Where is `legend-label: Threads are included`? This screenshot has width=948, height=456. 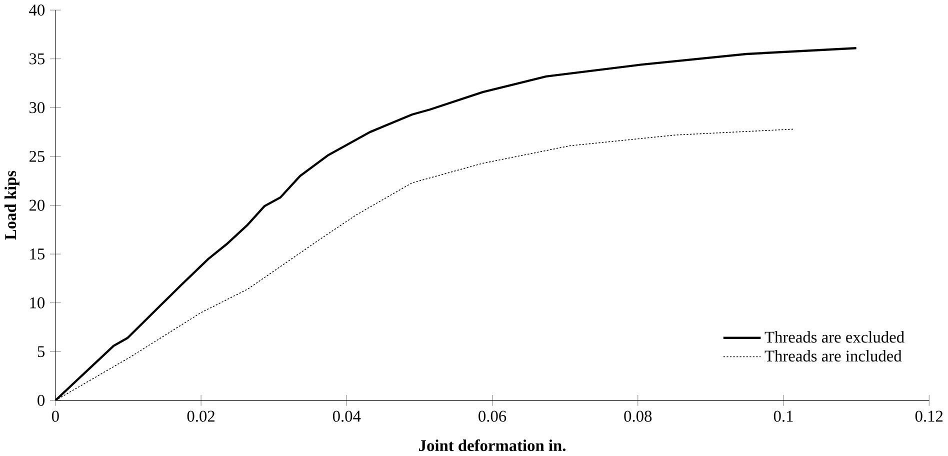
legend-label: Threads are included is located at coordinates (833, 356).